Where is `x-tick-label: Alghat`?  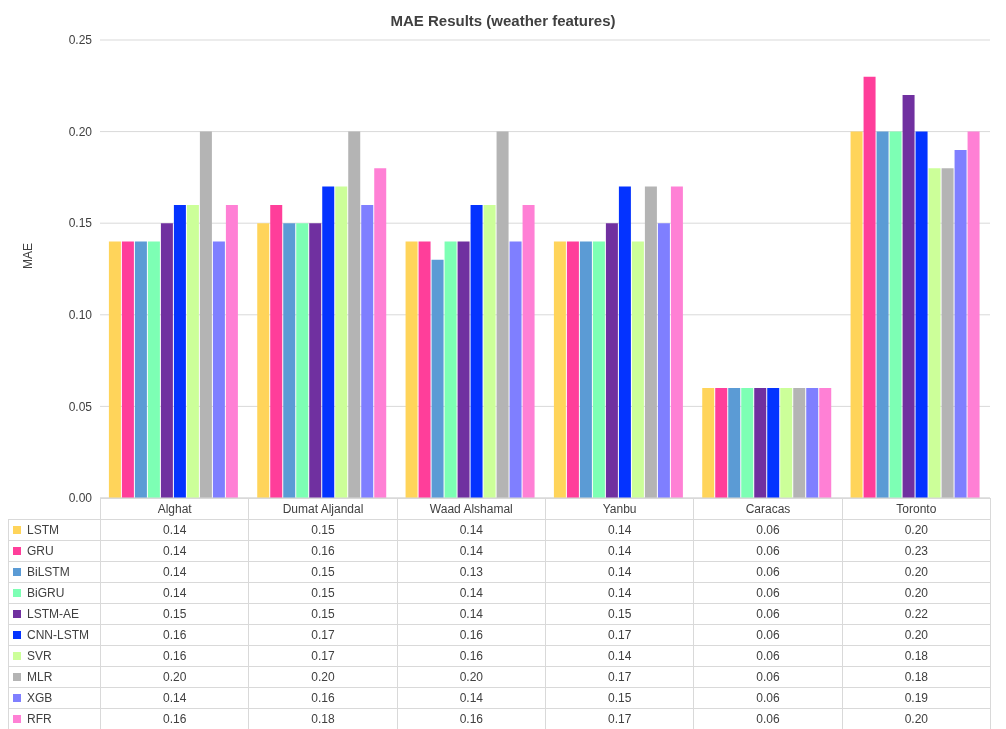
x-tick-label: Alghat is located at coordinates (174, 509).